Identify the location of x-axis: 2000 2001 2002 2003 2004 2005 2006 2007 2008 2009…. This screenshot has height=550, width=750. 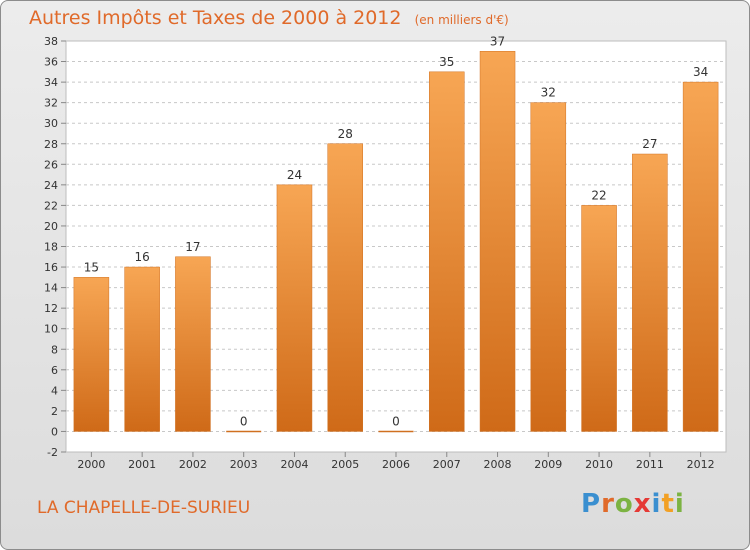
(396, 461).